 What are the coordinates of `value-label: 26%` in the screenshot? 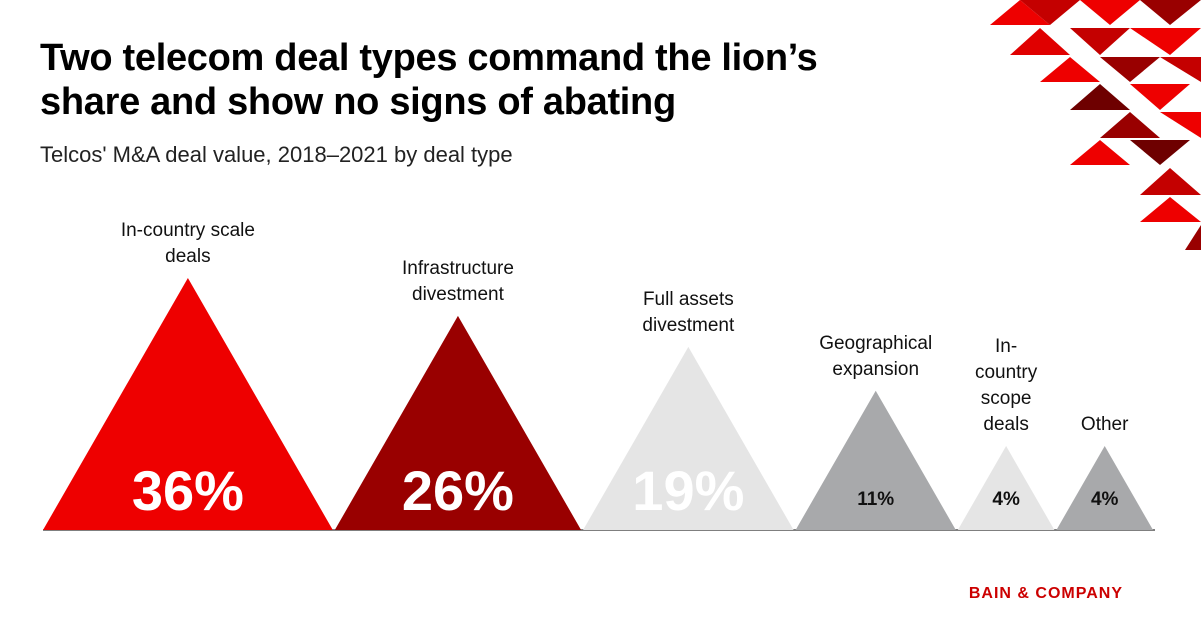 It's located at (458, 490).